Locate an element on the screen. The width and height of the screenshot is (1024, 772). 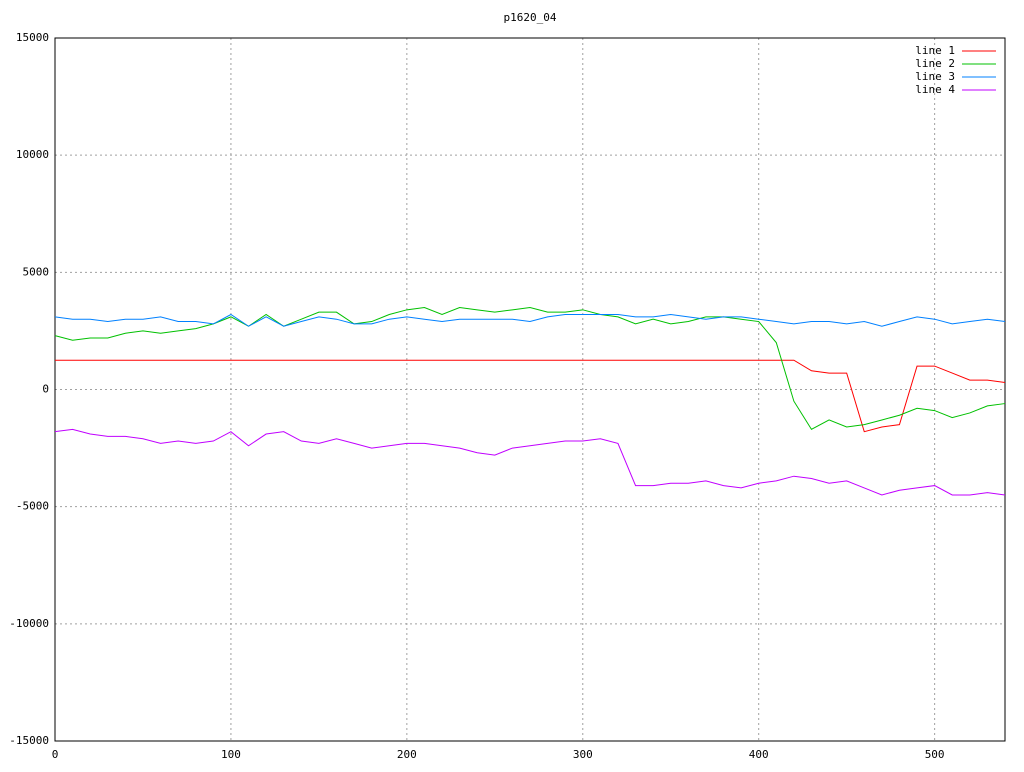
y-tick-label: -5000 is located at coordinates (32, 506).